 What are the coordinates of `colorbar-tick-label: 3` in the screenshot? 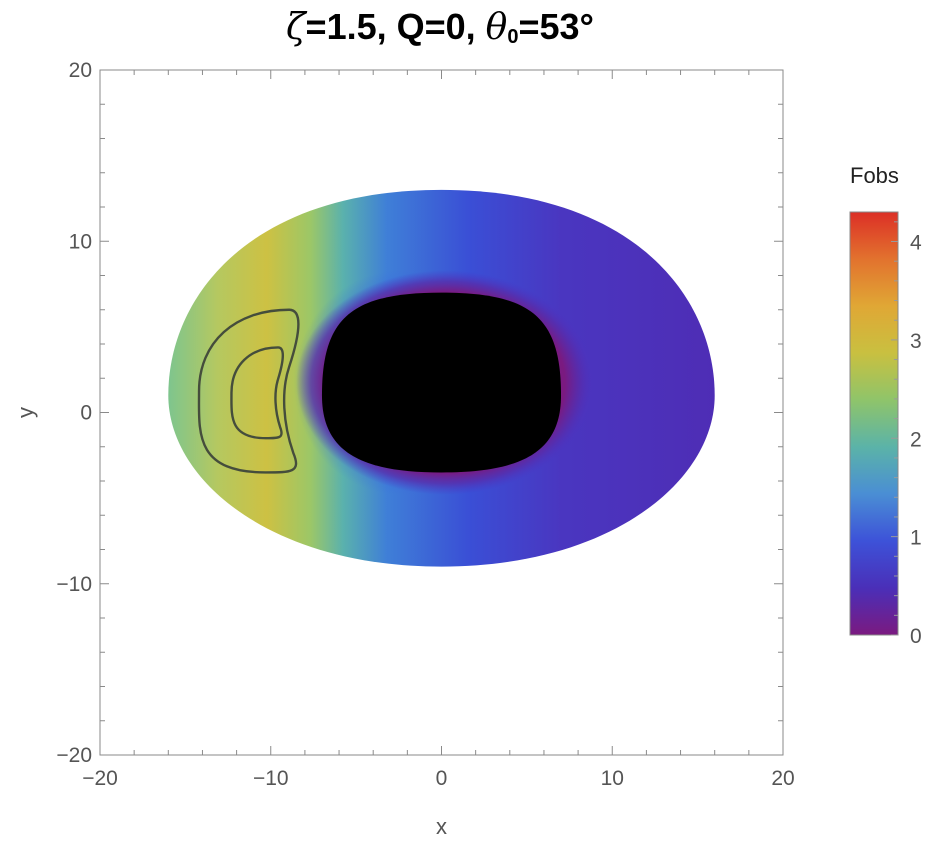 It's located at (916, 341).